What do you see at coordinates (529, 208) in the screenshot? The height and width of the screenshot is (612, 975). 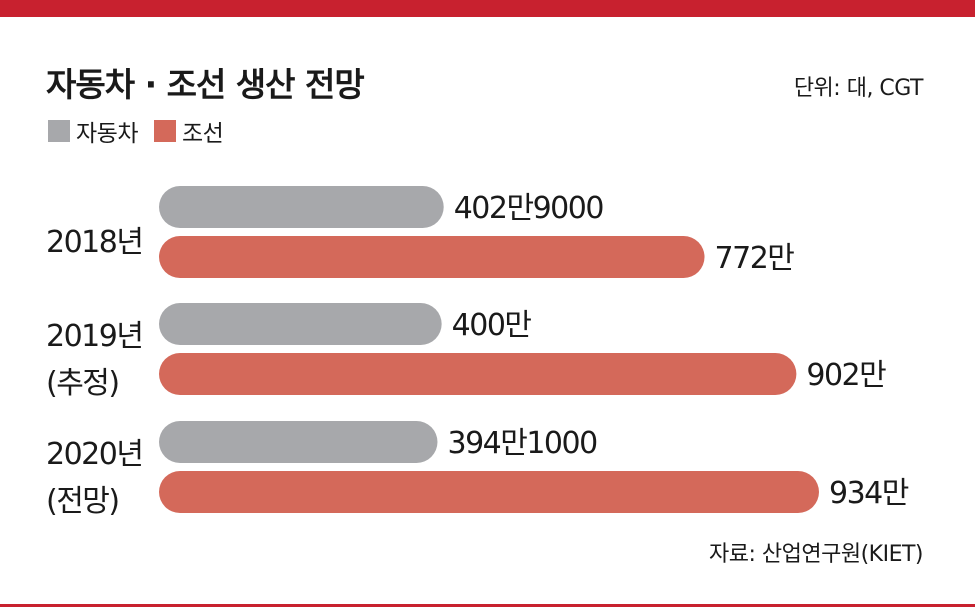 I see `value-label-car-2018: 402만9000` at bounding box center [529, 208].